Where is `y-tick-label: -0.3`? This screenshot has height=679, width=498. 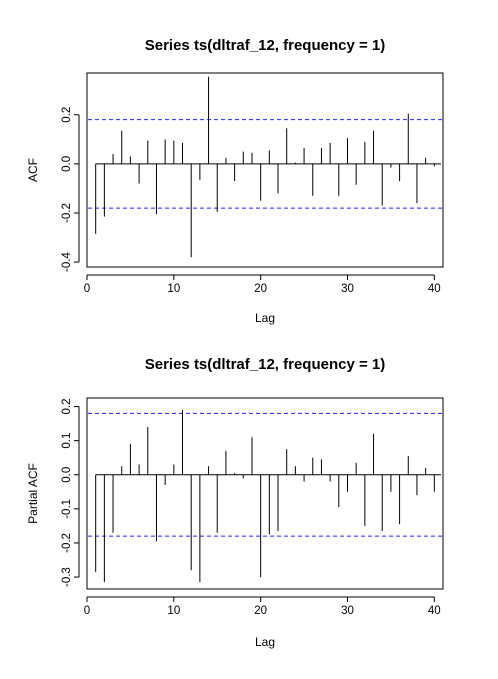
y-tick-label: -0.3 is located at coordinates (67, 577).